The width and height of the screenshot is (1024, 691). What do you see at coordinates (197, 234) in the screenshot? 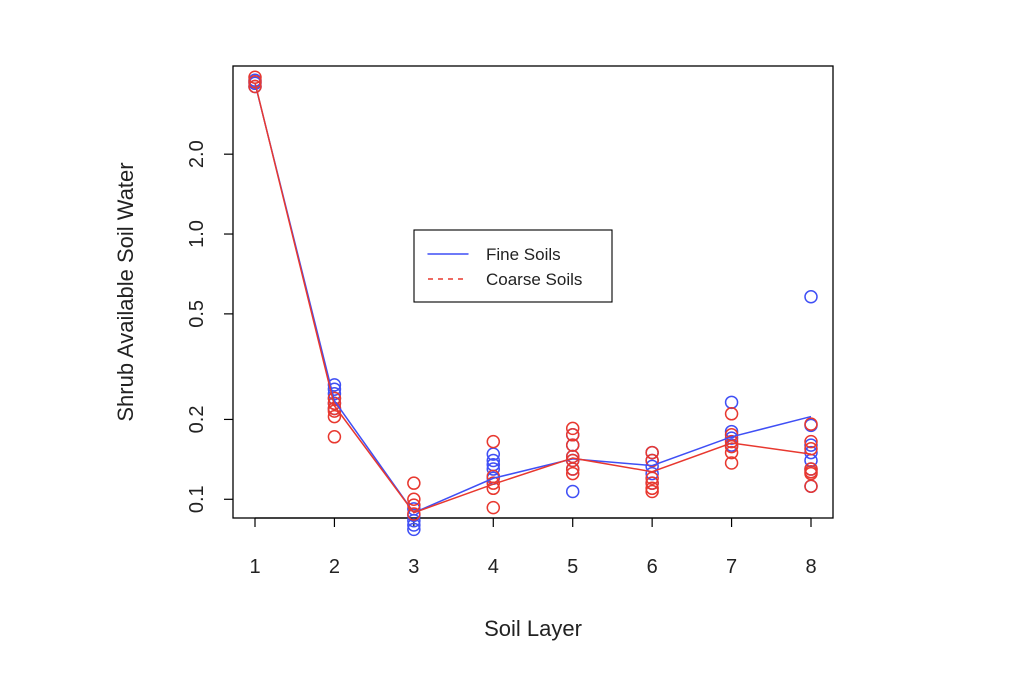
I see `y-tick-label: 1.0` at bounding box center [197, 234].